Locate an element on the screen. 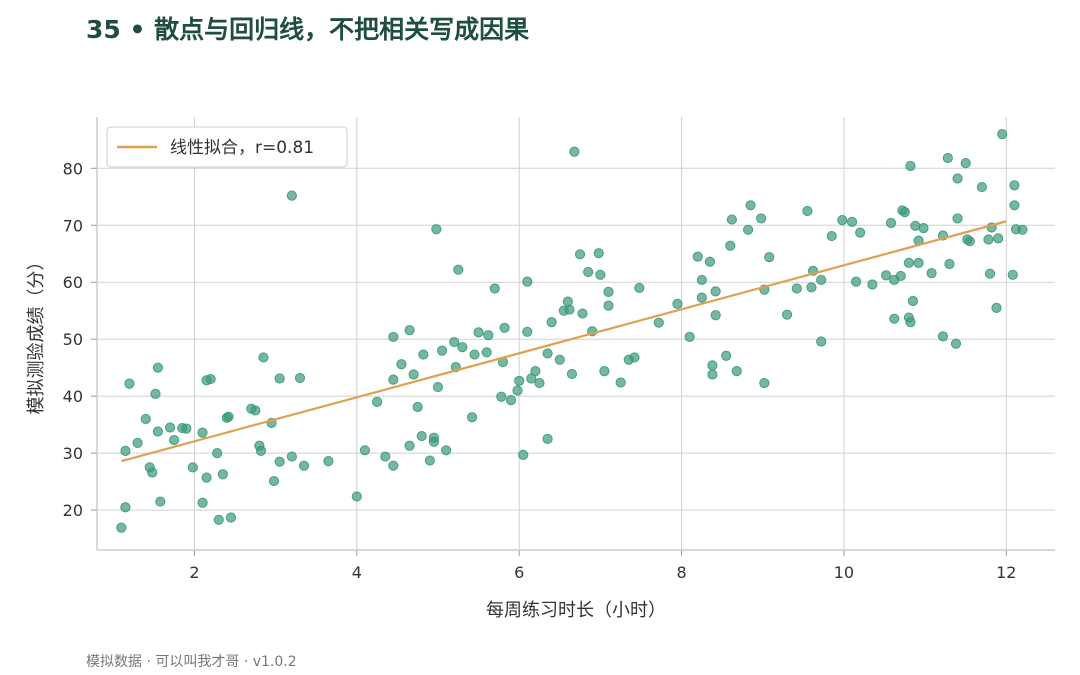 The image size is (1080, 675). legend-box is located at coordinates (227, 147).